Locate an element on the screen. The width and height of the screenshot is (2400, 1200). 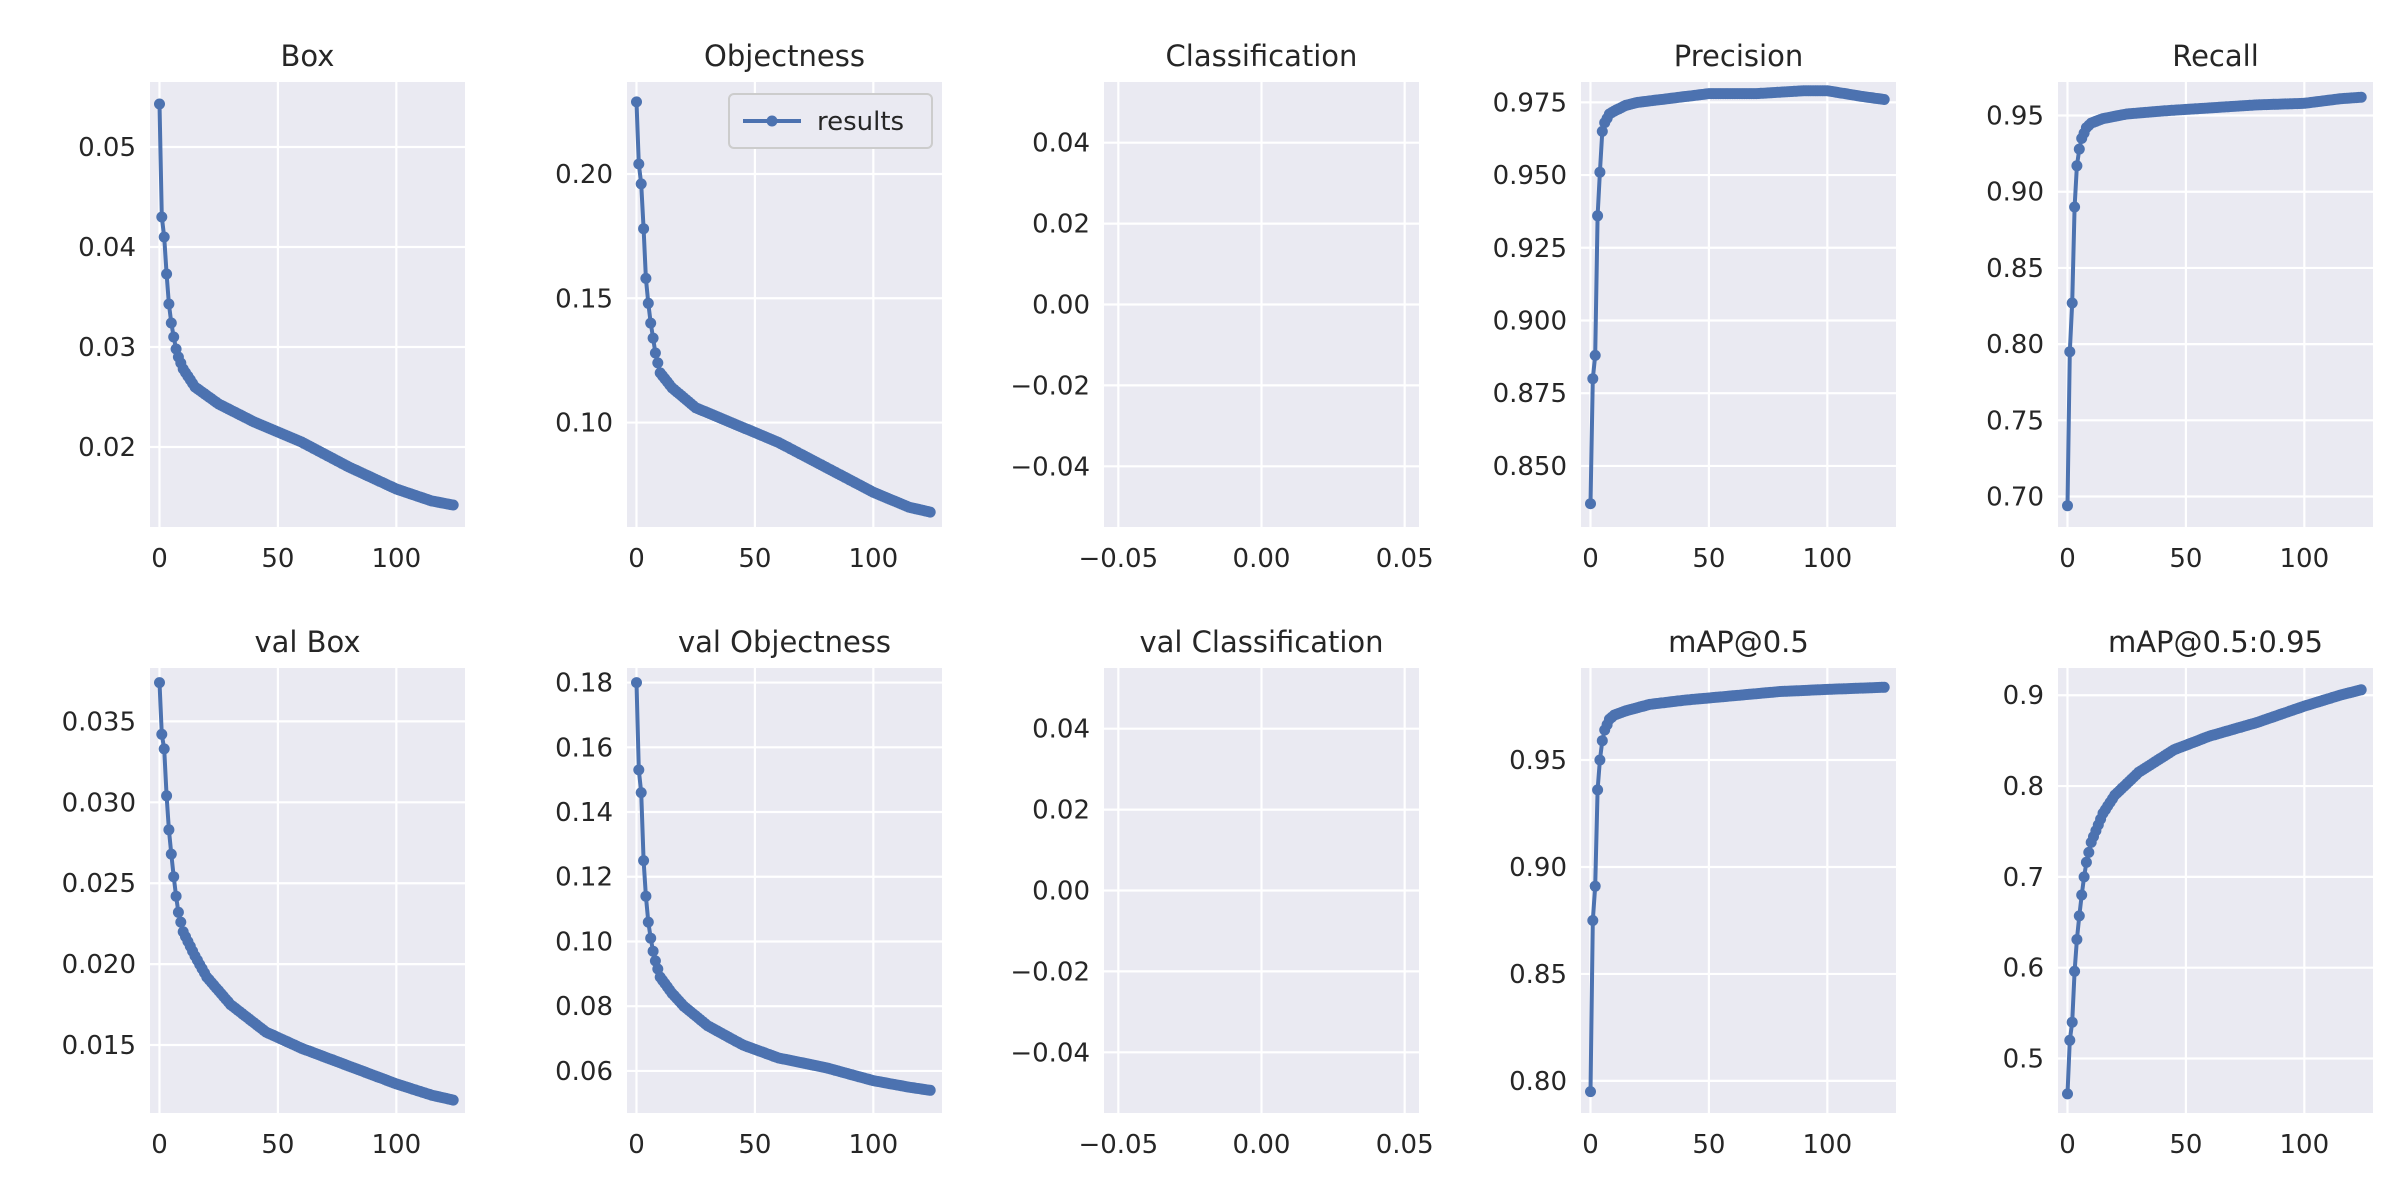
y-tick-label: 0.20 is located at coordinates (584, 175).